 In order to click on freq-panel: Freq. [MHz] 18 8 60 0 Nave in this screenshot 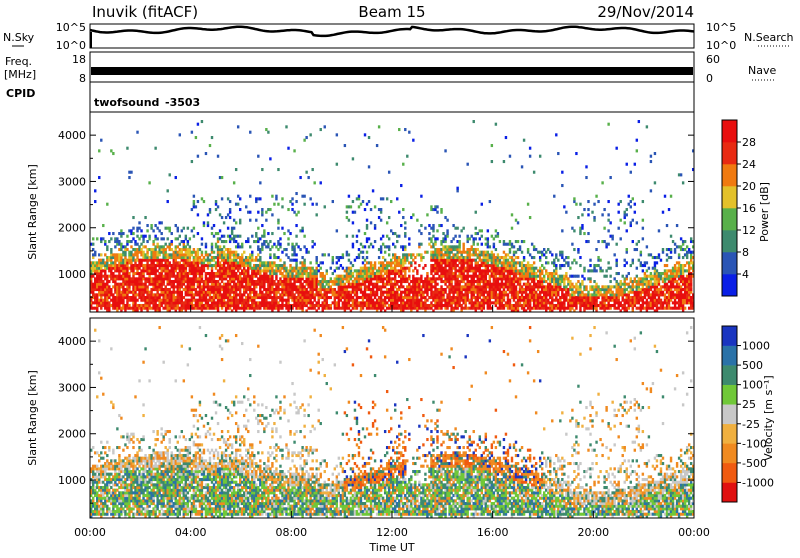, I will do `click(390, 68)`.